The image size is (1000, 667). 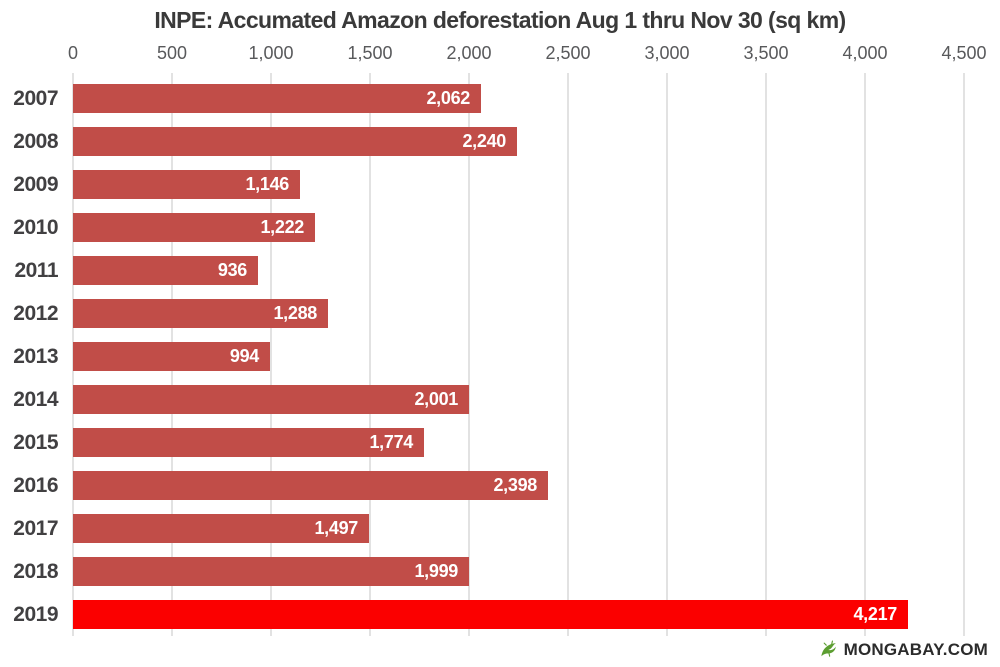 I want to click on bar-row: 2008 2,240, so click(x=500, y=141).